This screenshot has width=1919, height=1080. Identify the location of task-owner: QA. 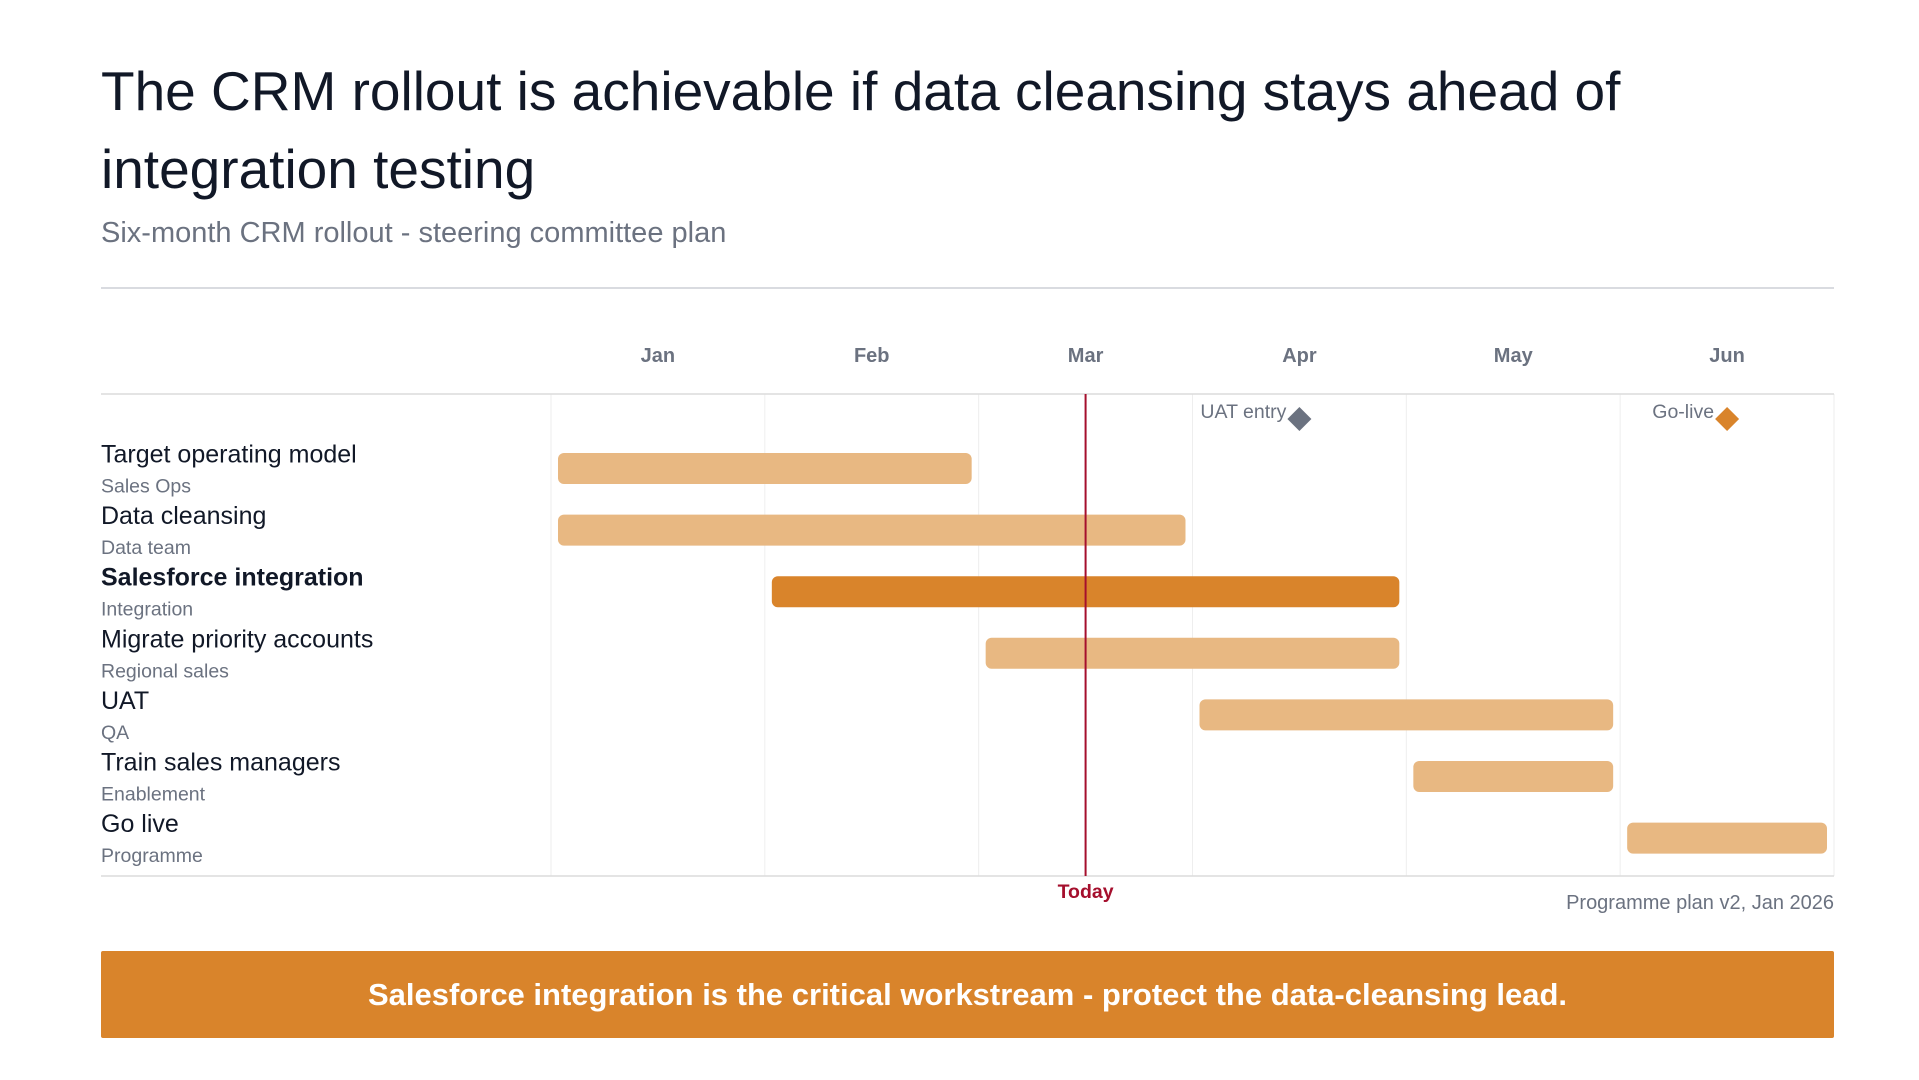
(115, 733).